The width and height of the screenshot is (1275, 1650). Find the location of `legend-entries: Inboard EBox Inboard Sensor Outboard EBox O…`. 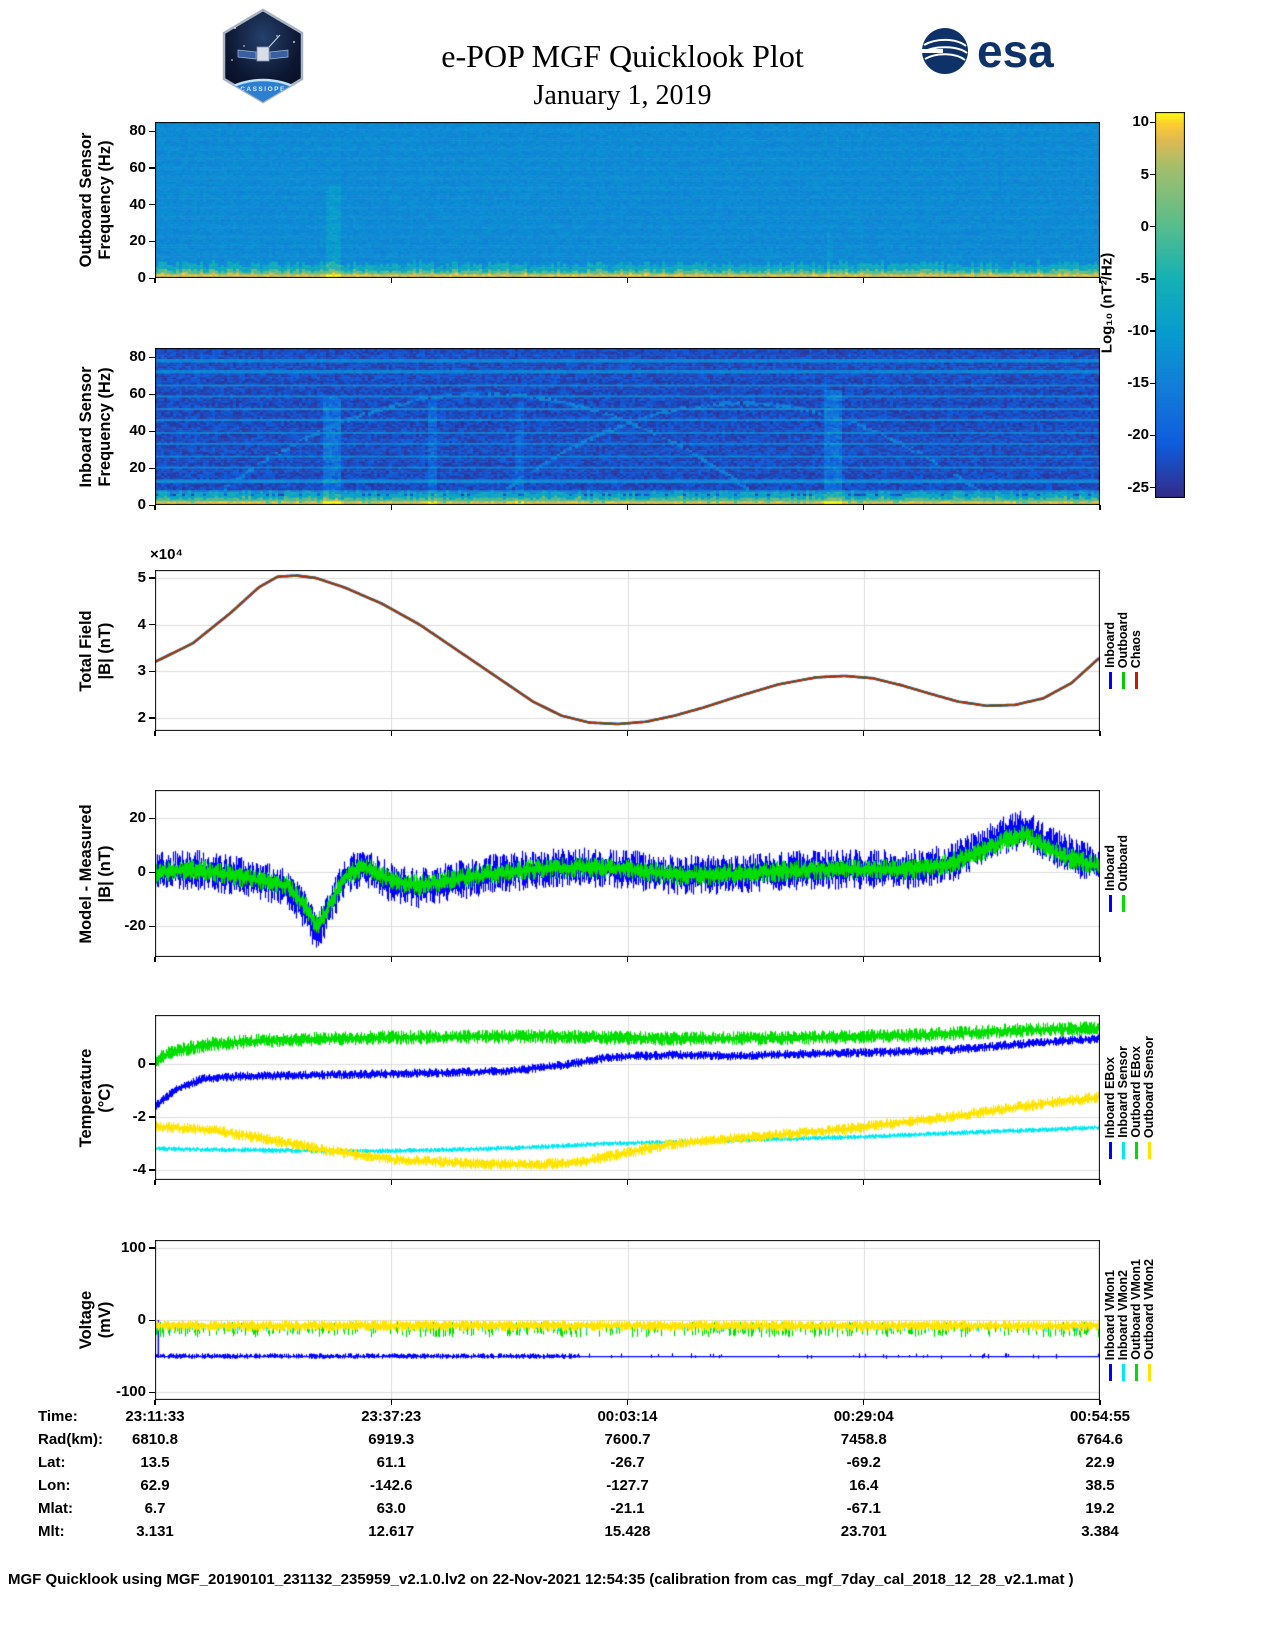

legend-entries: Inboard EBox Inboard Sensor Outboard EBox O… is located at coordinates (1129, 1098).